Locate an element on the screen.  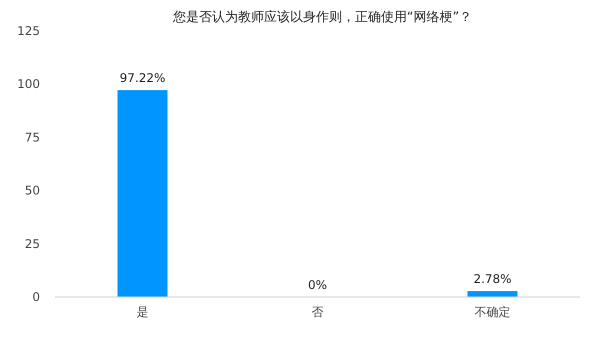
data-label: 0% is located at coordinates (318, 285).